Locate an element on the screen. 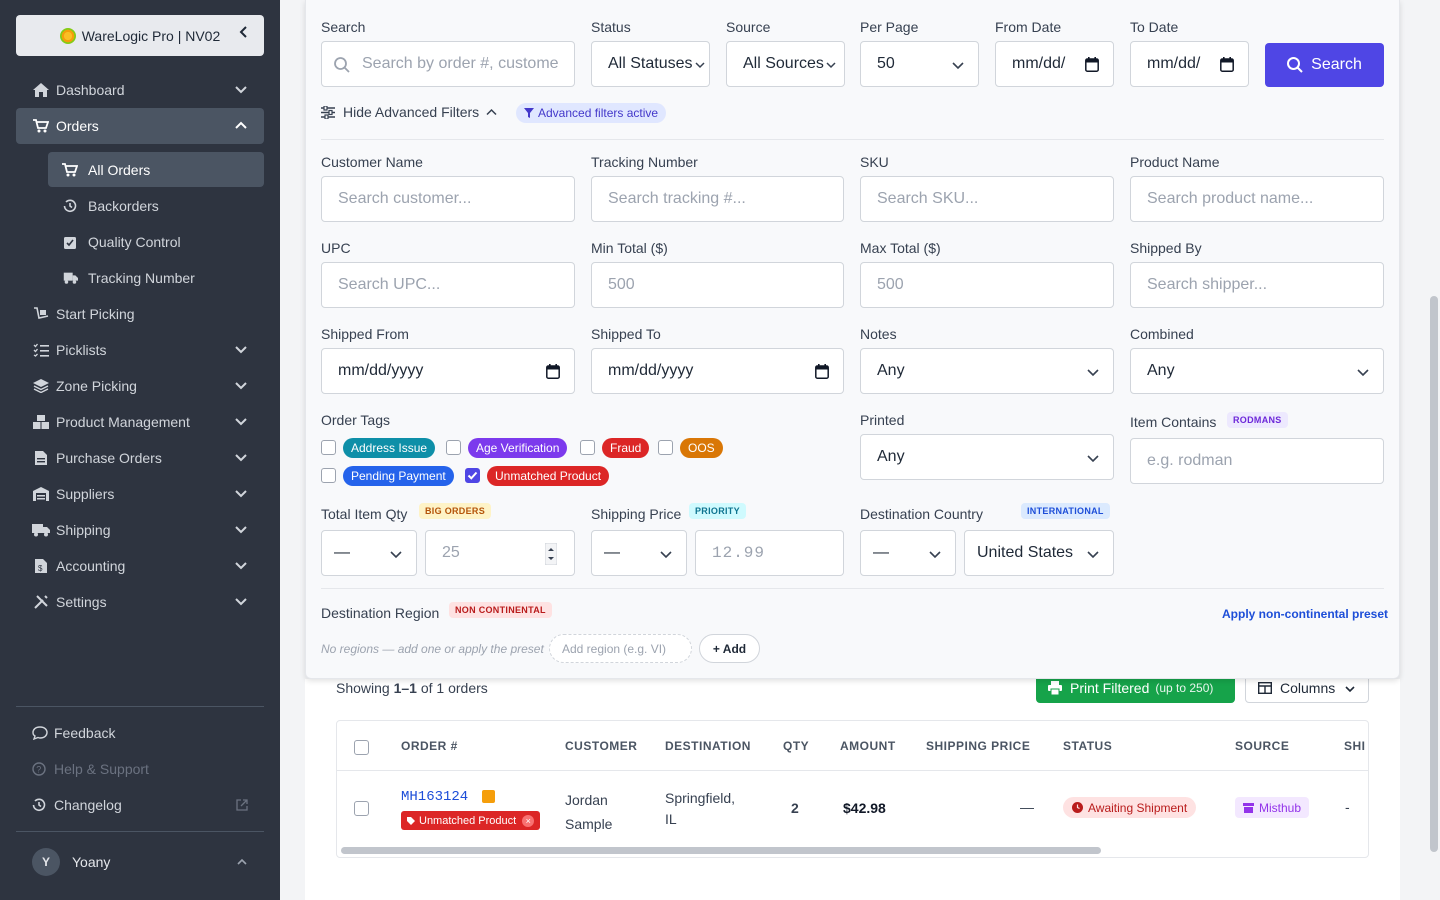 The width and height of the screenshot is (1440, 900). search-icon is located at coordinates (342, 65).